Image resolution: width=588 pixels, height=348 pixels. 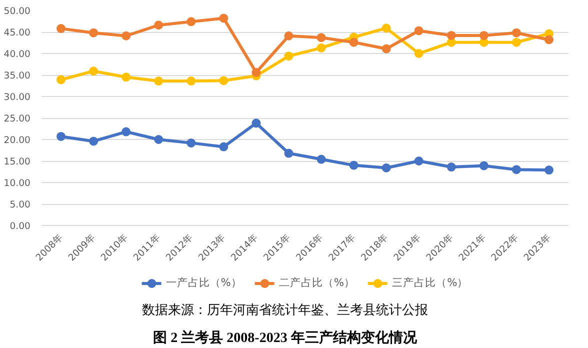 I want to click on y-tick-label: 30.00, so click(x=17, y=97).